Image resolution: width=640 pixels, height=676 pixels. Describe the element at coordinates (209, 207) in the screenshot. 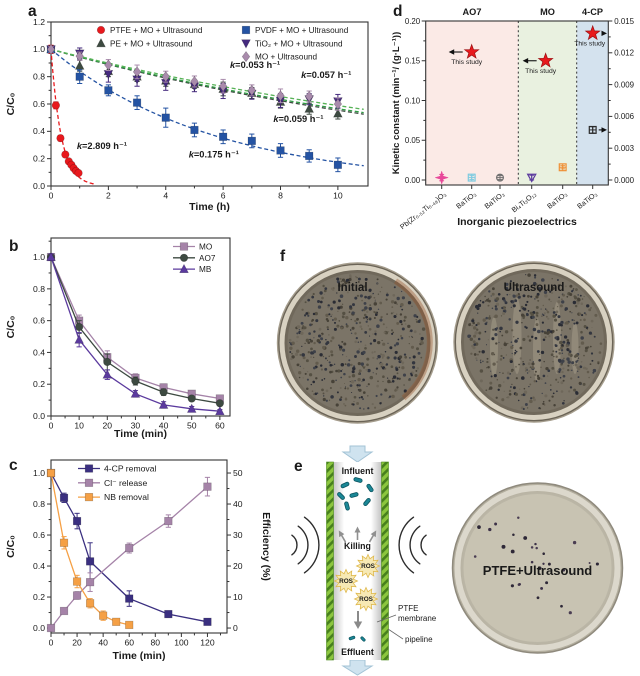

I see `x-axis-label: Time (h)` at that location.